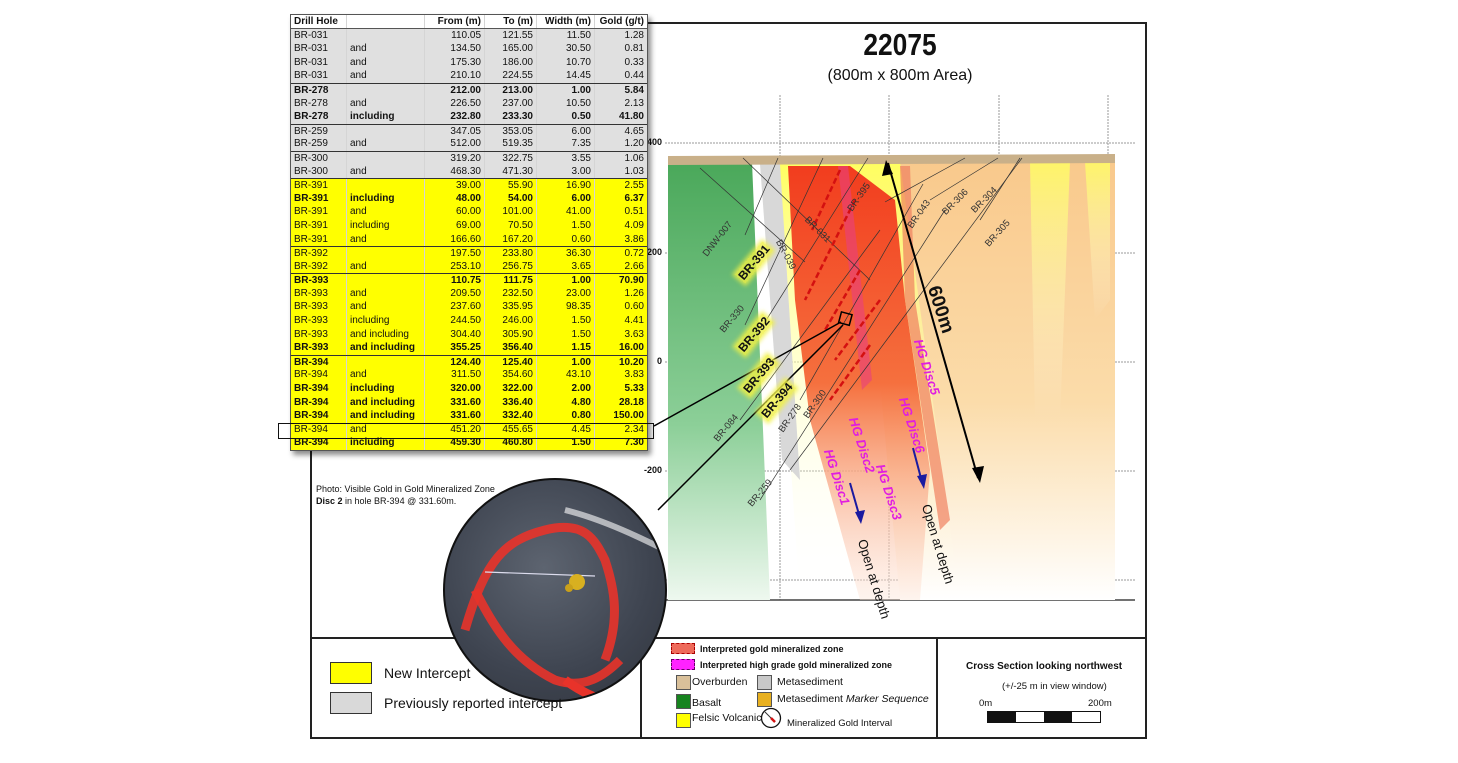 The height and width of the screenshot is (763, 1458). Describe the element at coordinates (319, 90) in the screenshot. I see `cell-drill-hole: BR-278` at that location.